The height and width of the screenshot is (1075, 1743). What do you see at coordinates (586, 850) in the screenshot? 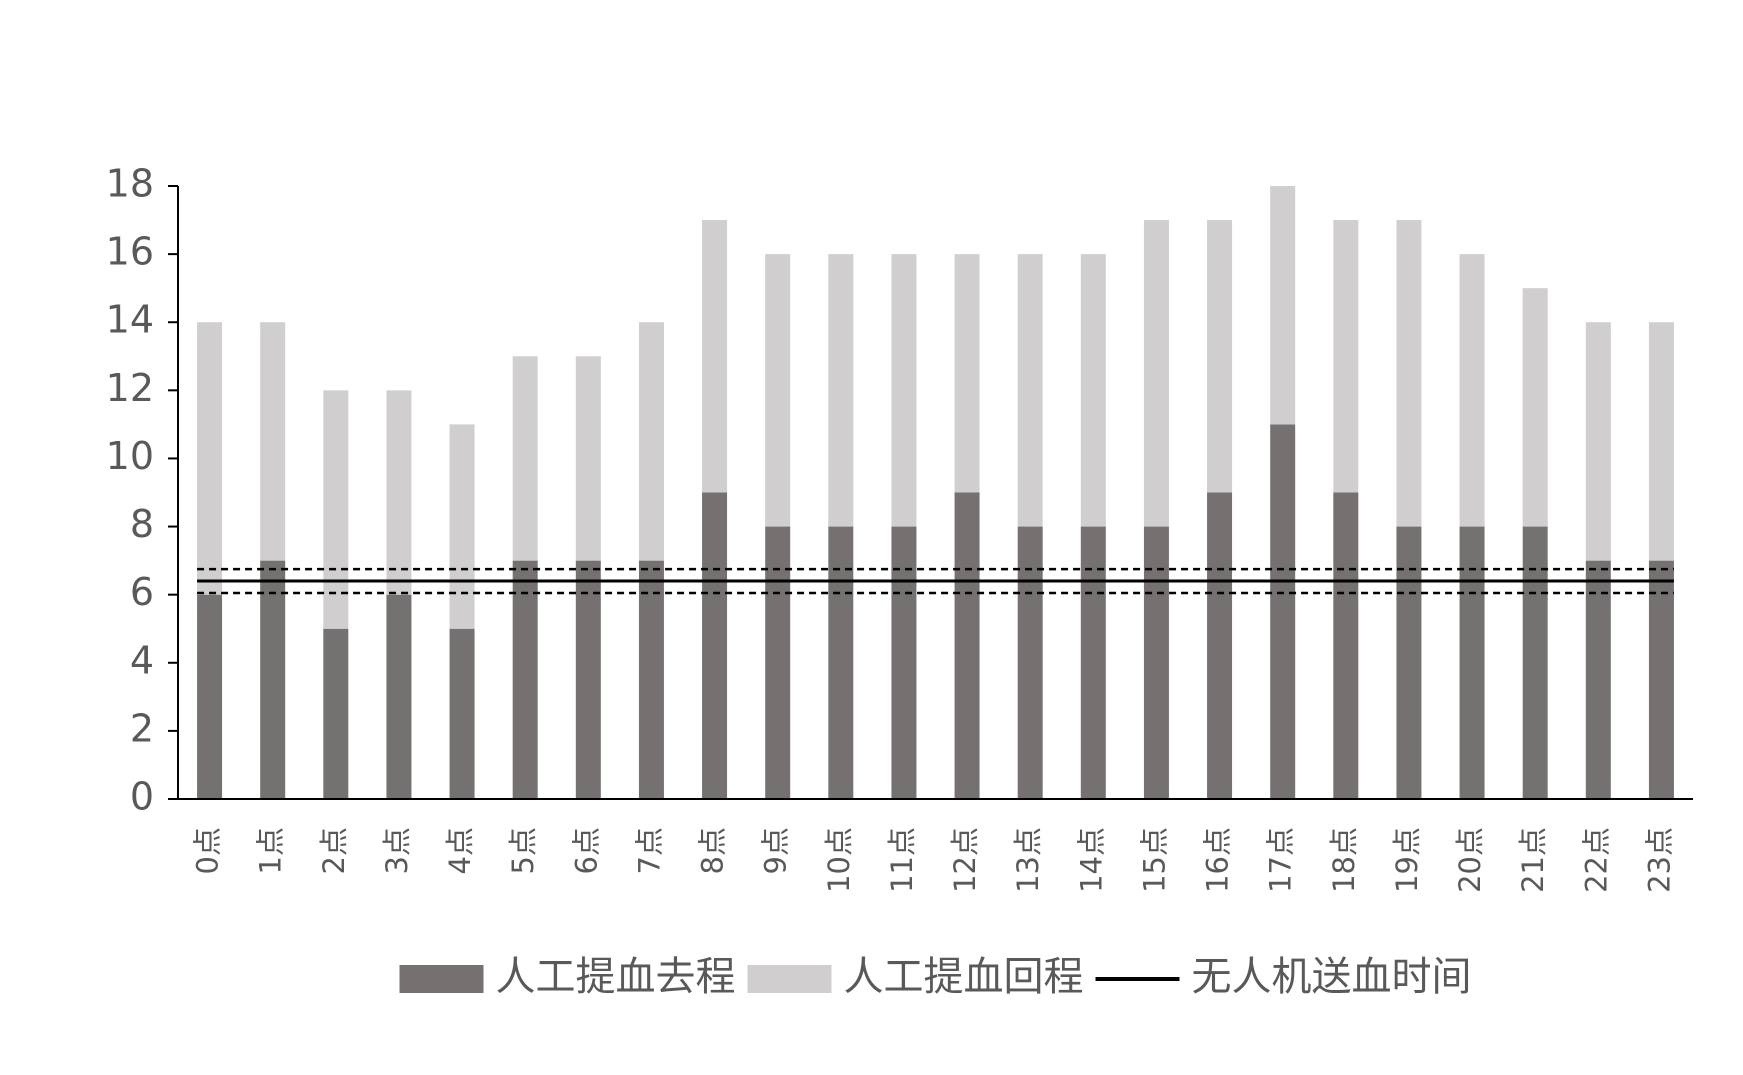
I see `x-tick-label: 6点` at bounding box center [586, 850].